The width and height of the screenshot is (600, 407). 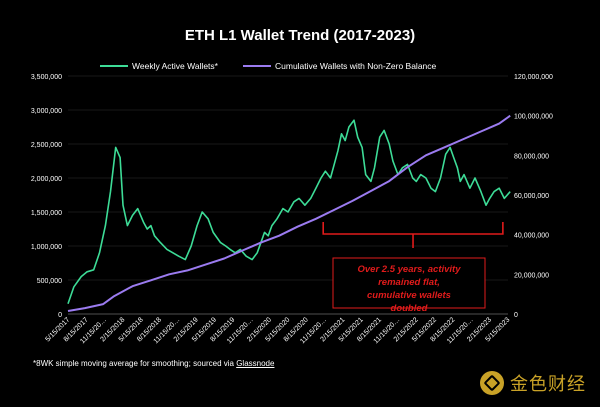 I want to click on left-tick-label: 0, so click(x=60, y=315).